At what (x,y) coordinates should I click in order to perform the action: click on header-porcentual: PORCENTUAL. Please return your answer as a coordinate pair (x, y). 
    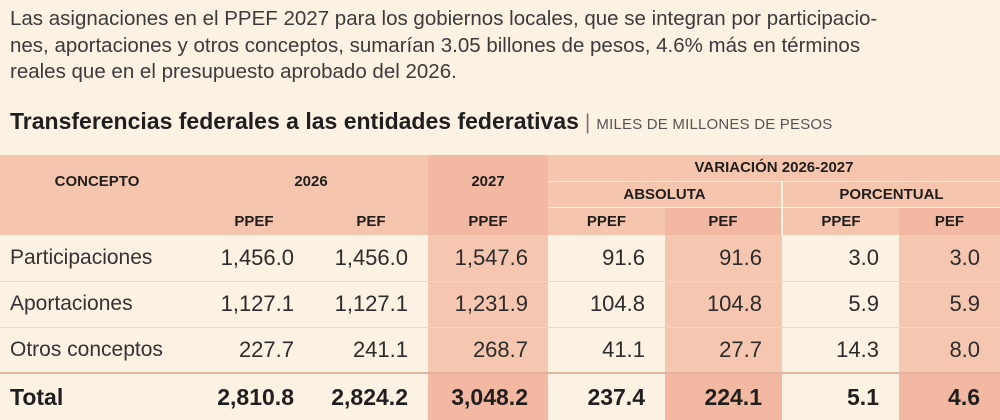
    Looking at the image, I should click on (890, 194).